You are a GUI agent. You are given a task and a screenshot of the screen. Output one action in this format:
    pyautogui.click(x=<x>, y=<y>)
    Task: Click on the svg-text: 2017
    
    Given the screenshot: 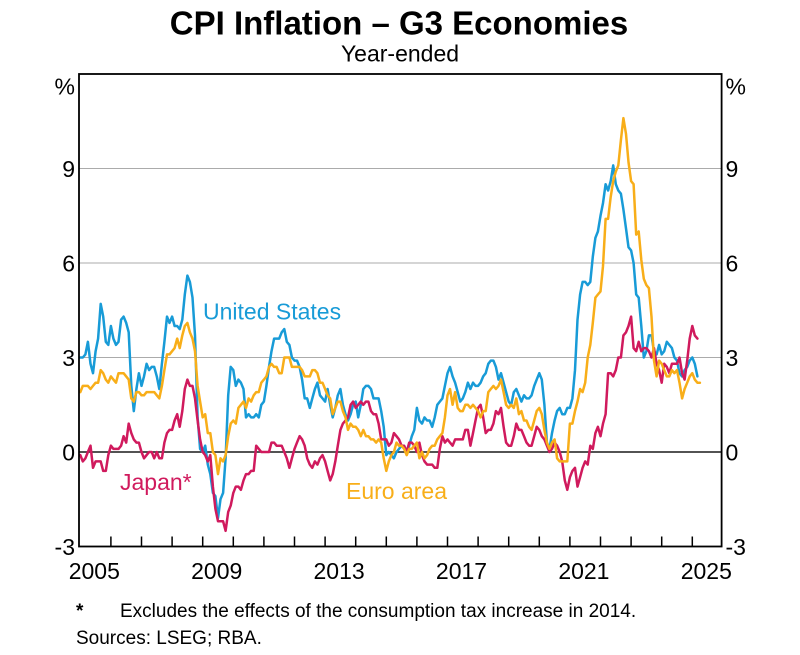 What is the action you would take?
    pyautogui.click(x=461, y=571)
    